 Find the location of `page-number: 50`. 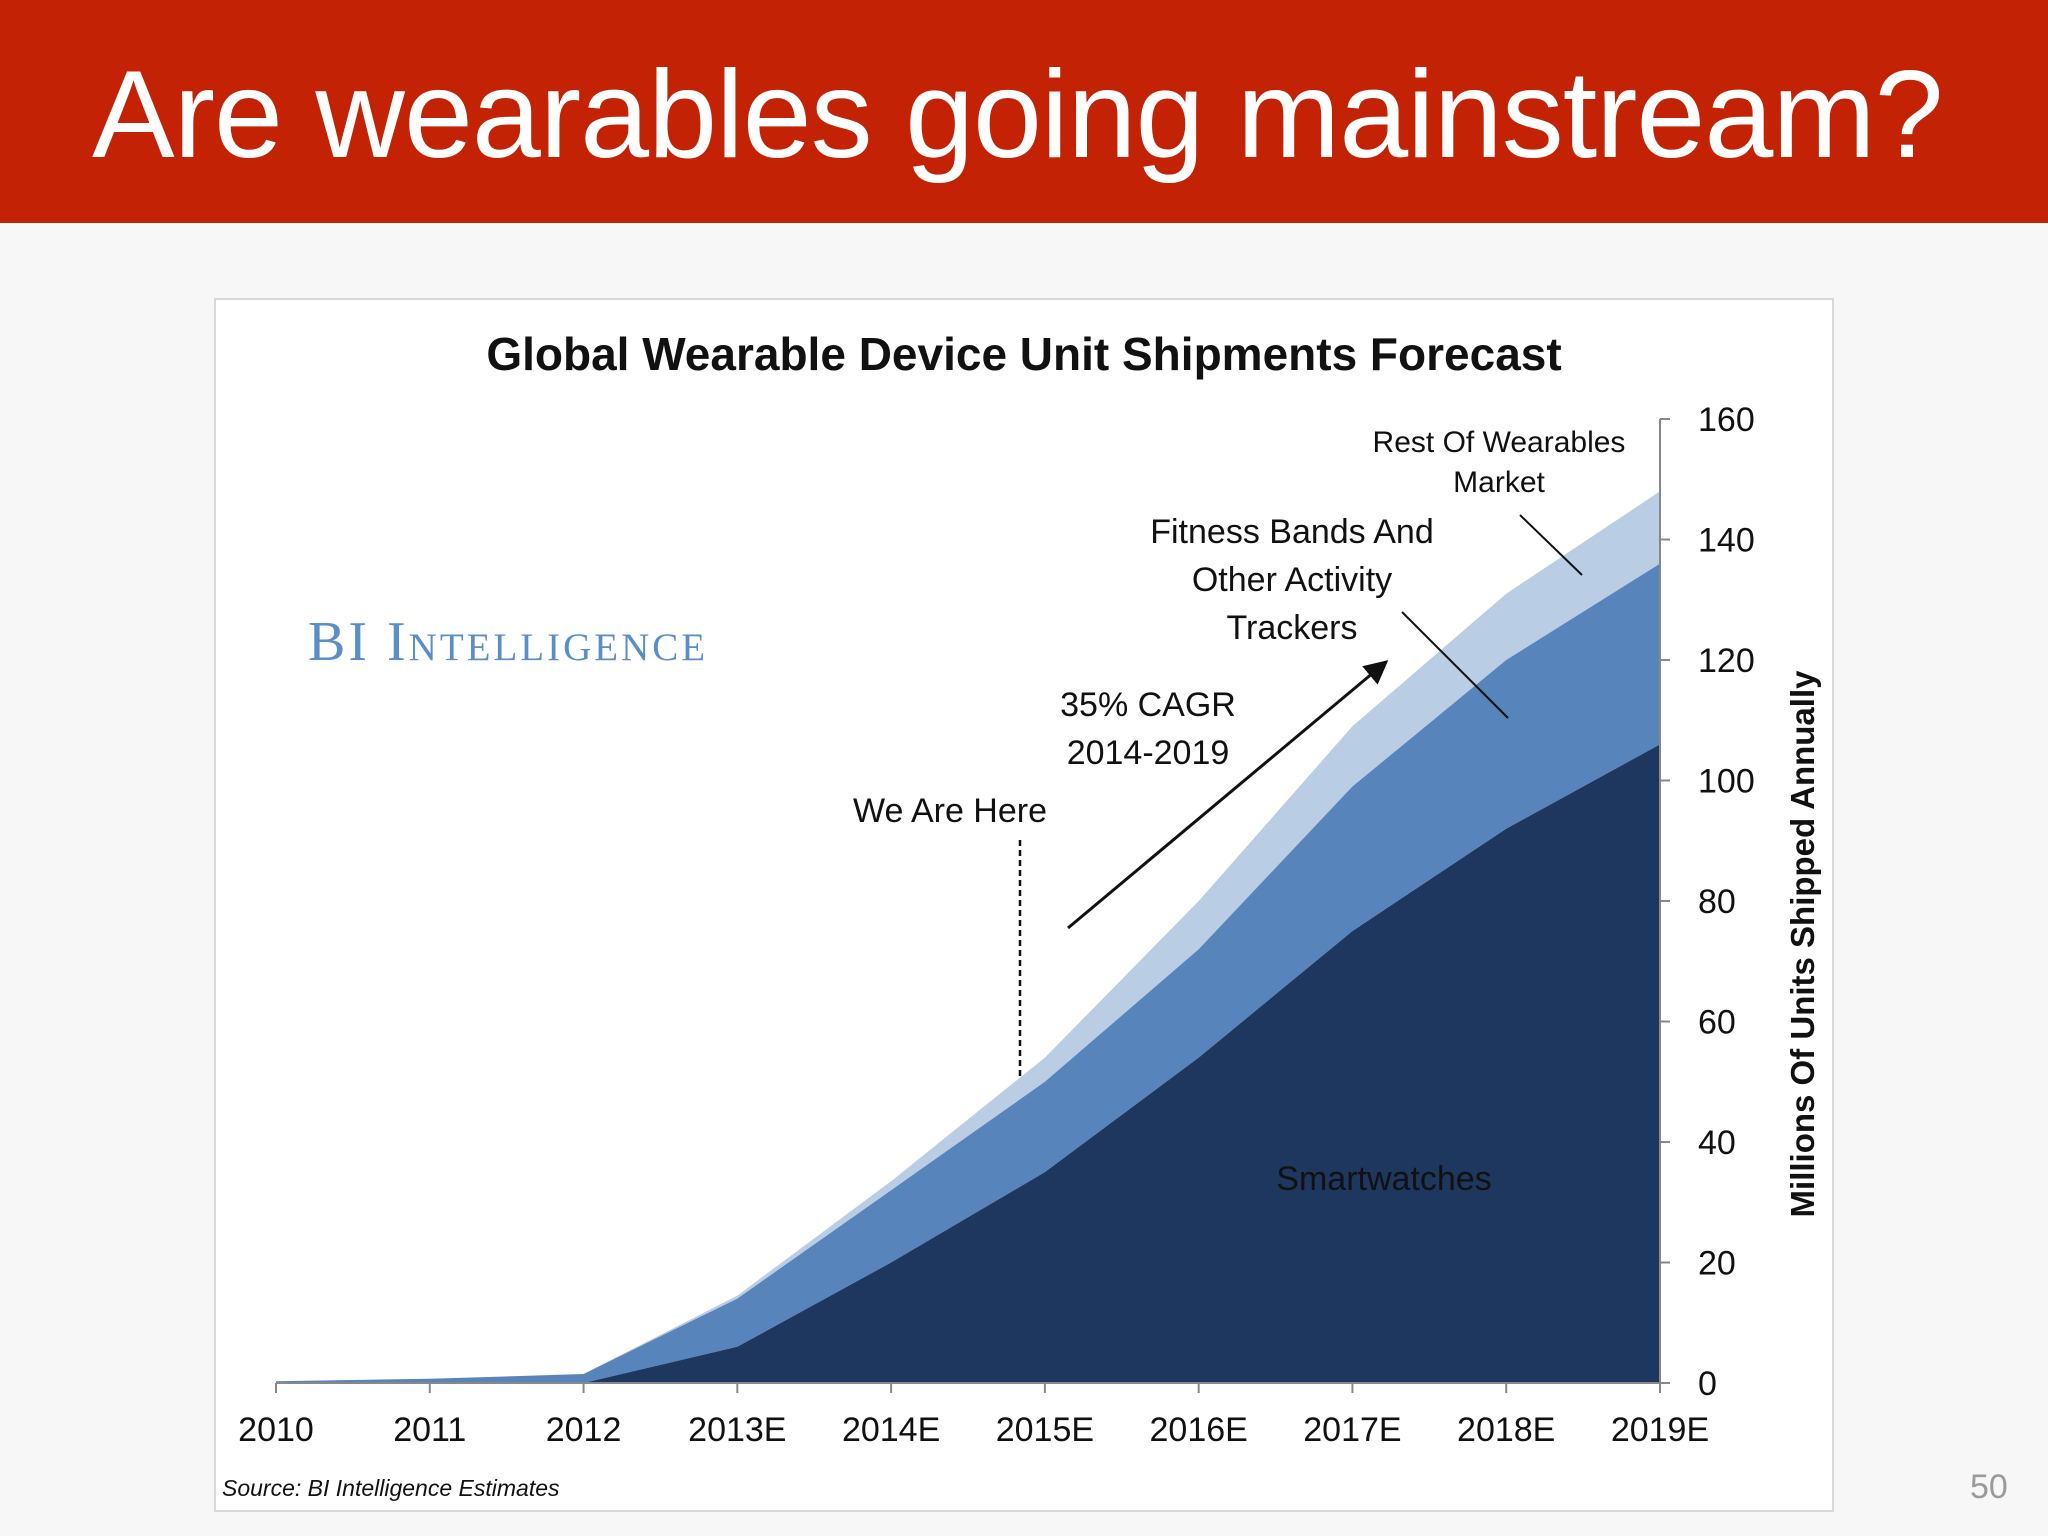

page-number: 50 is located at coordinates (1989, 1487).